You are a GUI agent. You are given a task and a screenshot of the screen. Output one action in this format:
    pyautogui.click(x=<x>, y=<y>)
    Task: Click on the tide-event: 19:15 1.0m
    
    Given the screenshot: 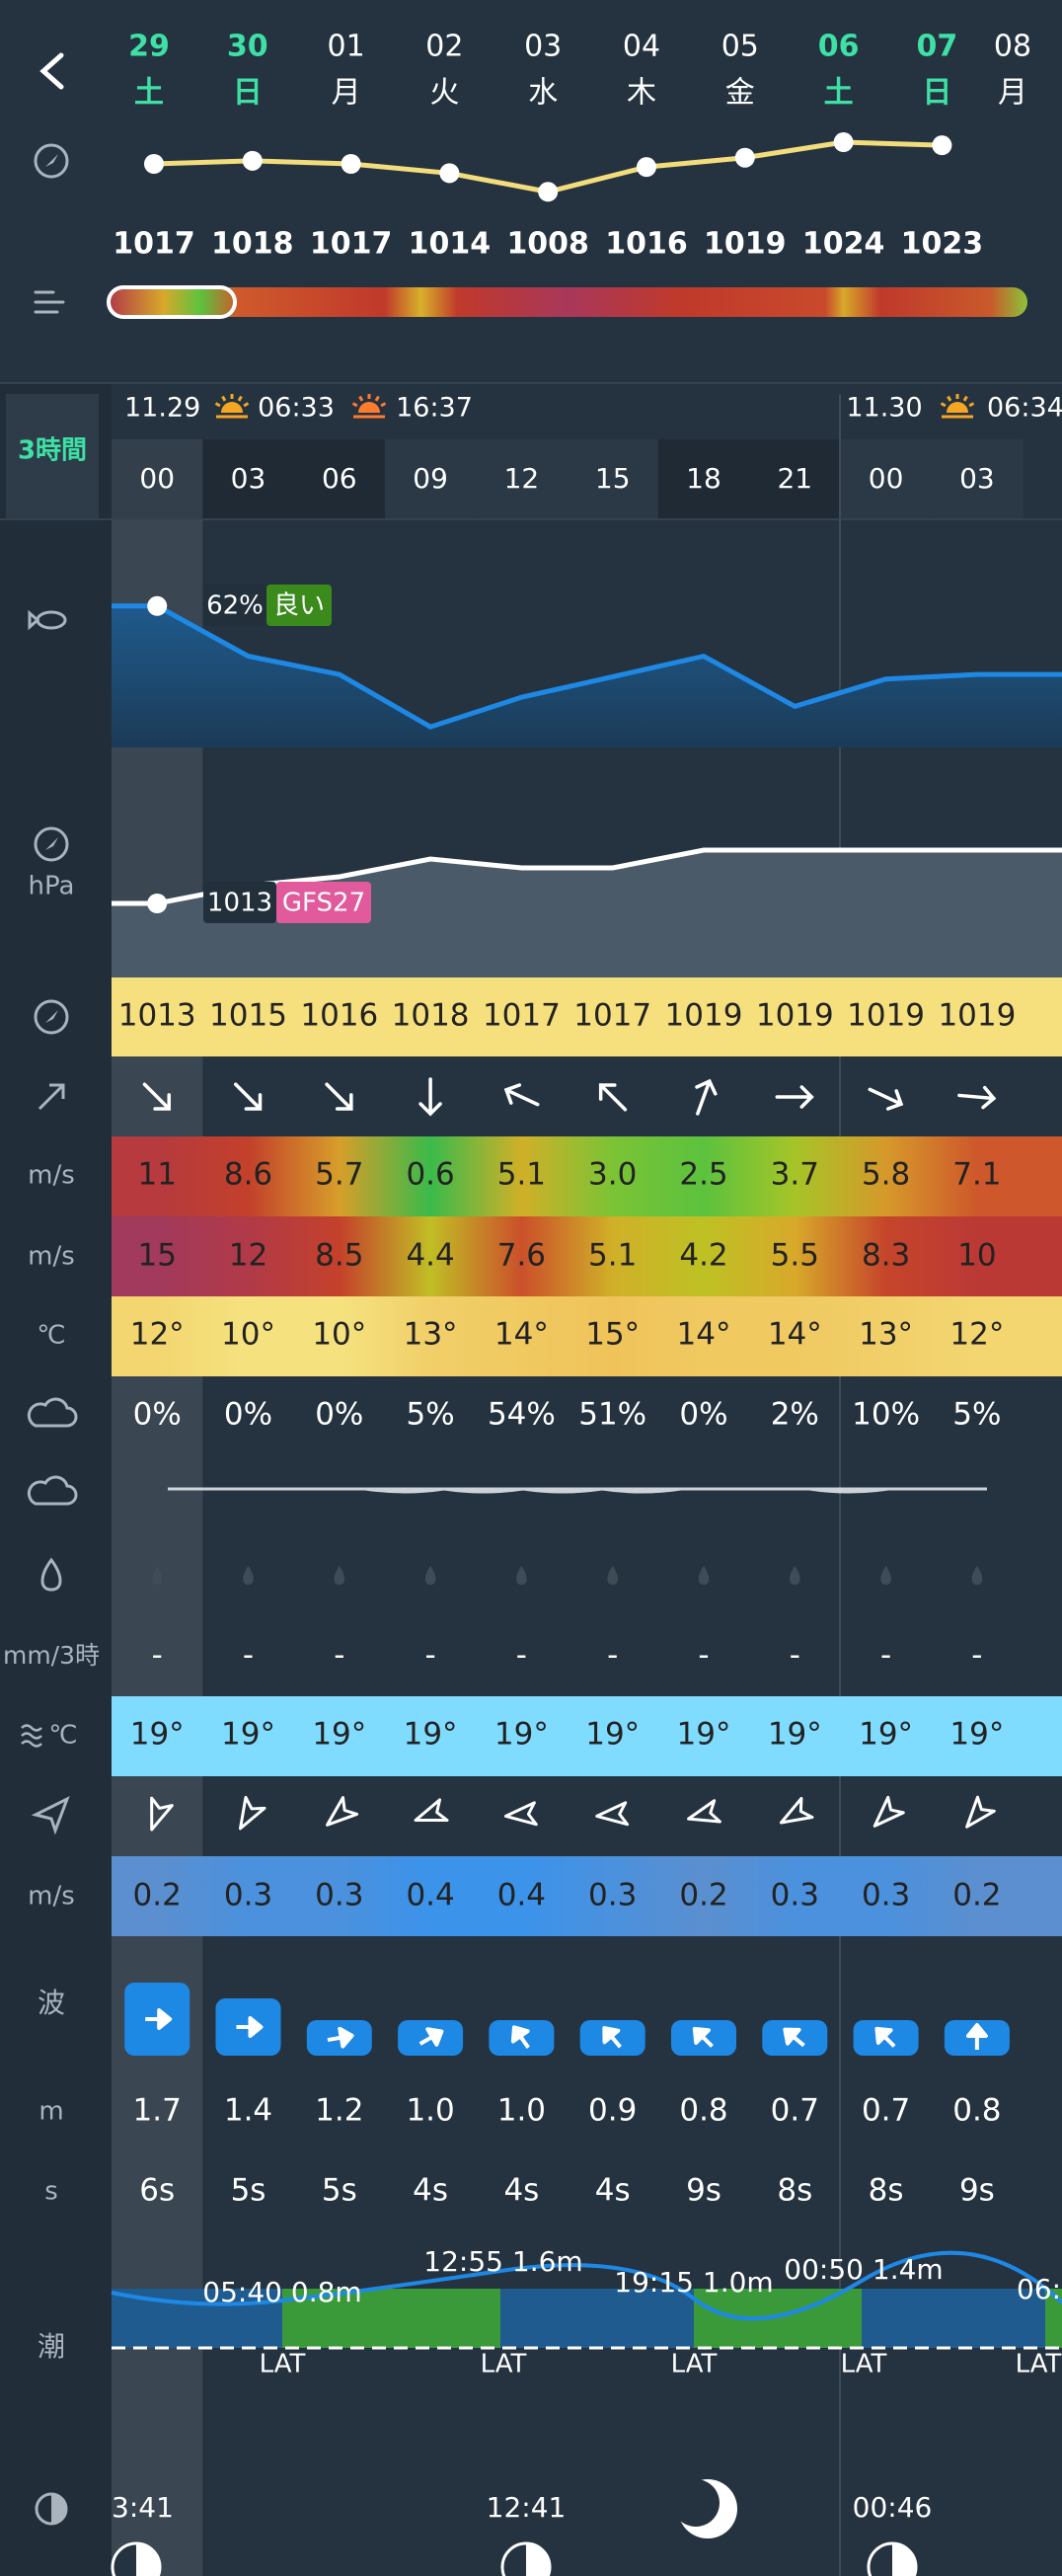 What is the action you would take?
    pyautogui.click(x=693, y=2282)
    